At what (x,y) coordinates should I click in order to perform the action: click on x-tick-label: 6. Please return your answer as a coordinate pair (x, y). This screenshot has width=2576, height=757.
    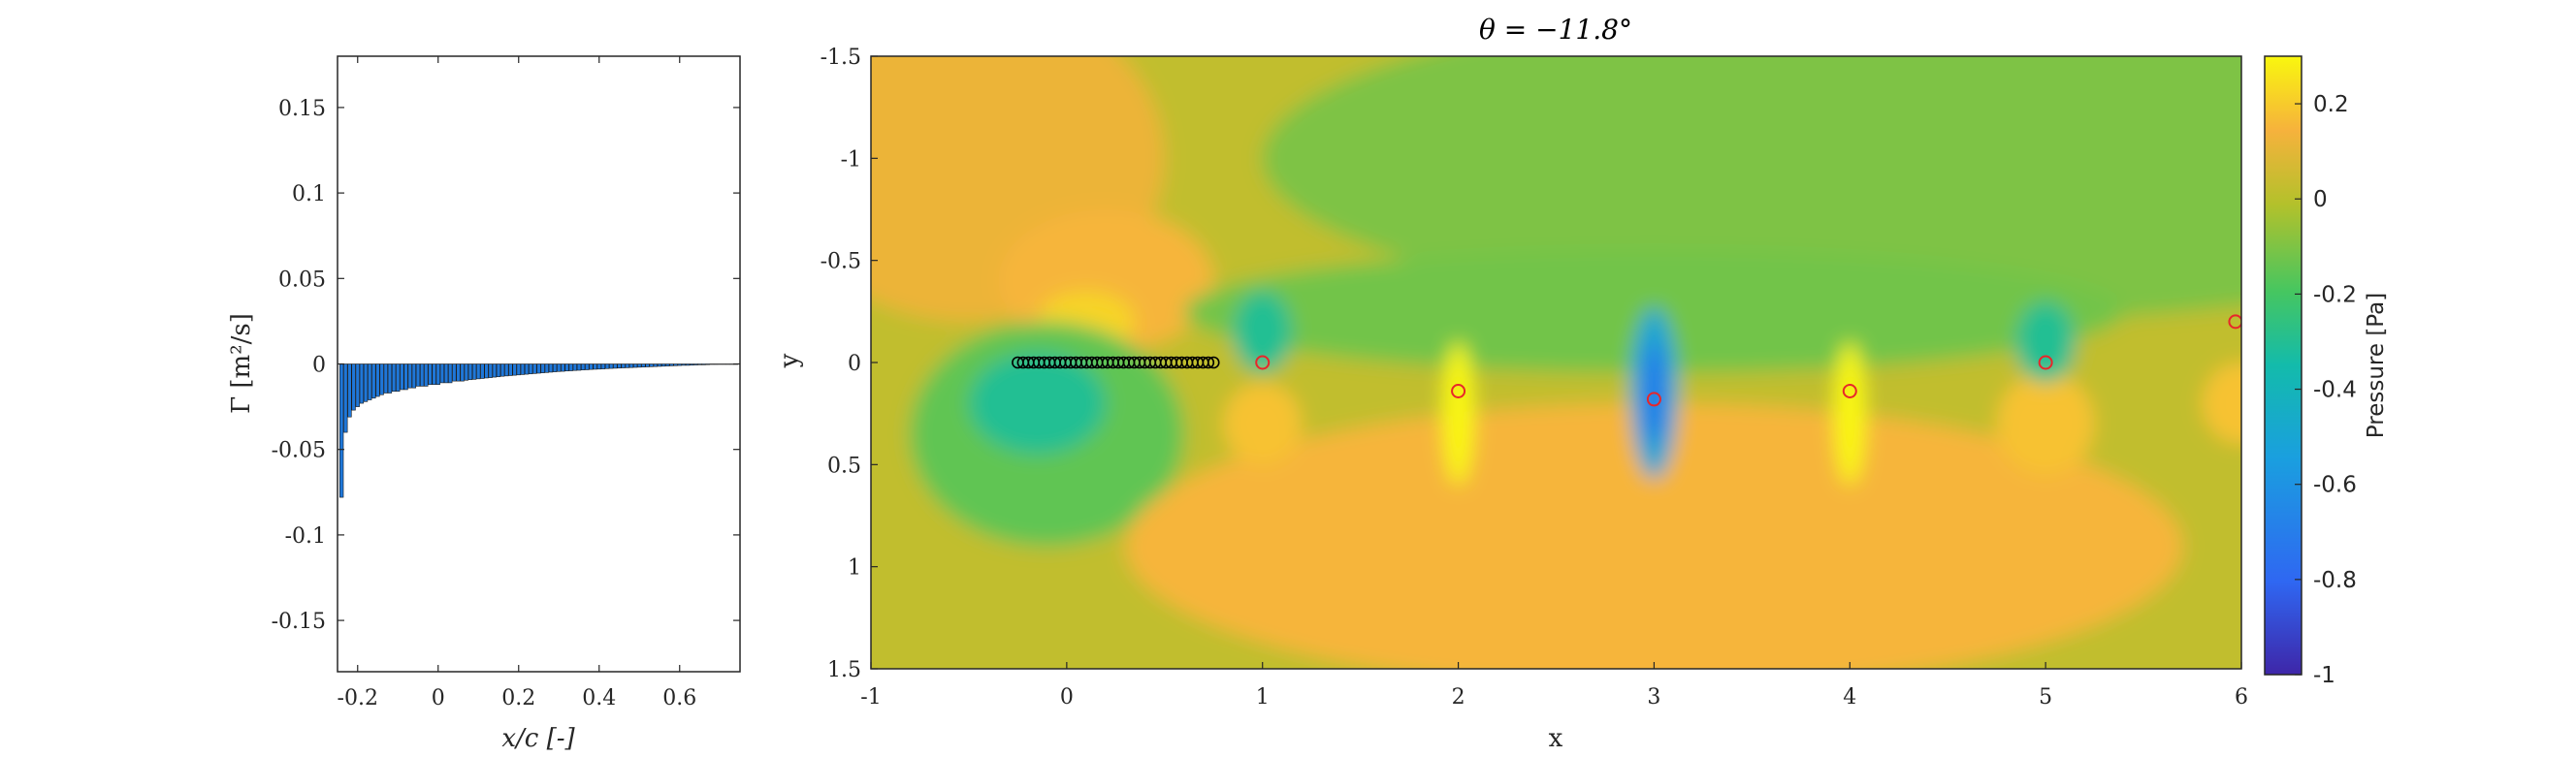
    Looking at the image, I should click on (2241, 697).